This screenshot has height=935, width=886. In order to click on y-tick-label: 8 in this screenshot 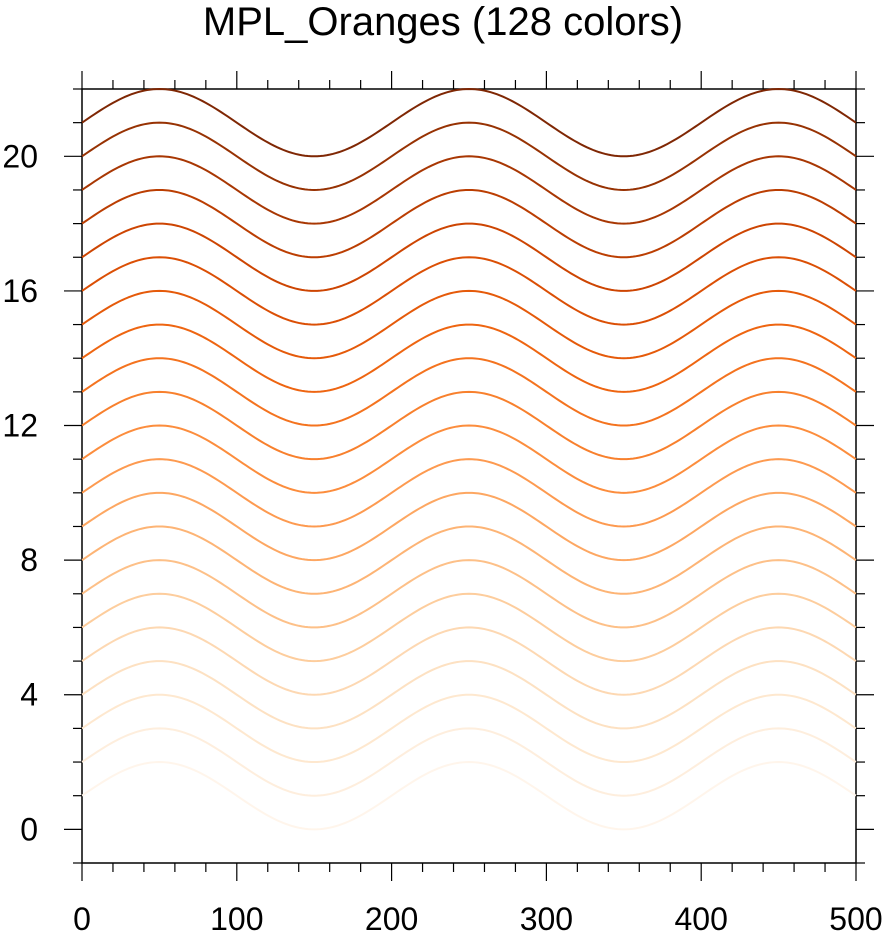, I will do `click(29, 560)`.